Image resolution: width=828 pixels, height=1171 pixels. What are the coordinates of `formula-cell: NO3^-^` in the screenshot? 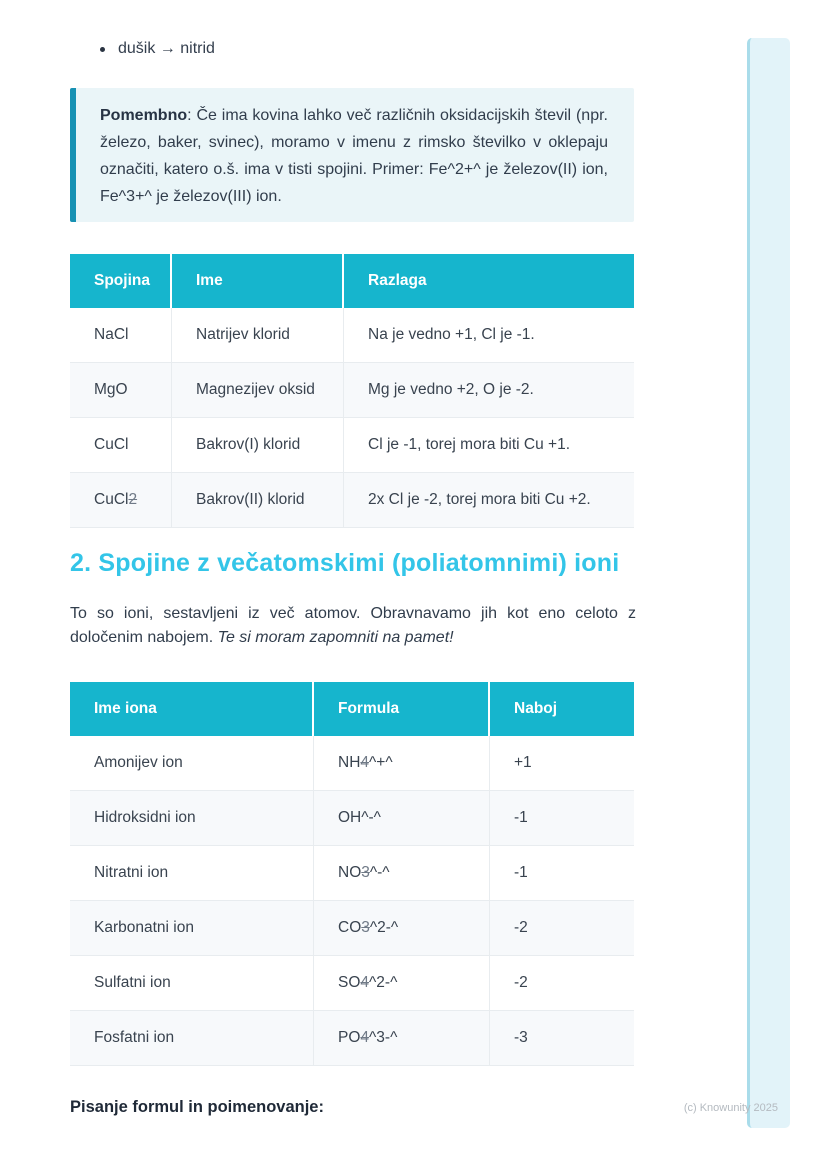 It's located at (402, 873).